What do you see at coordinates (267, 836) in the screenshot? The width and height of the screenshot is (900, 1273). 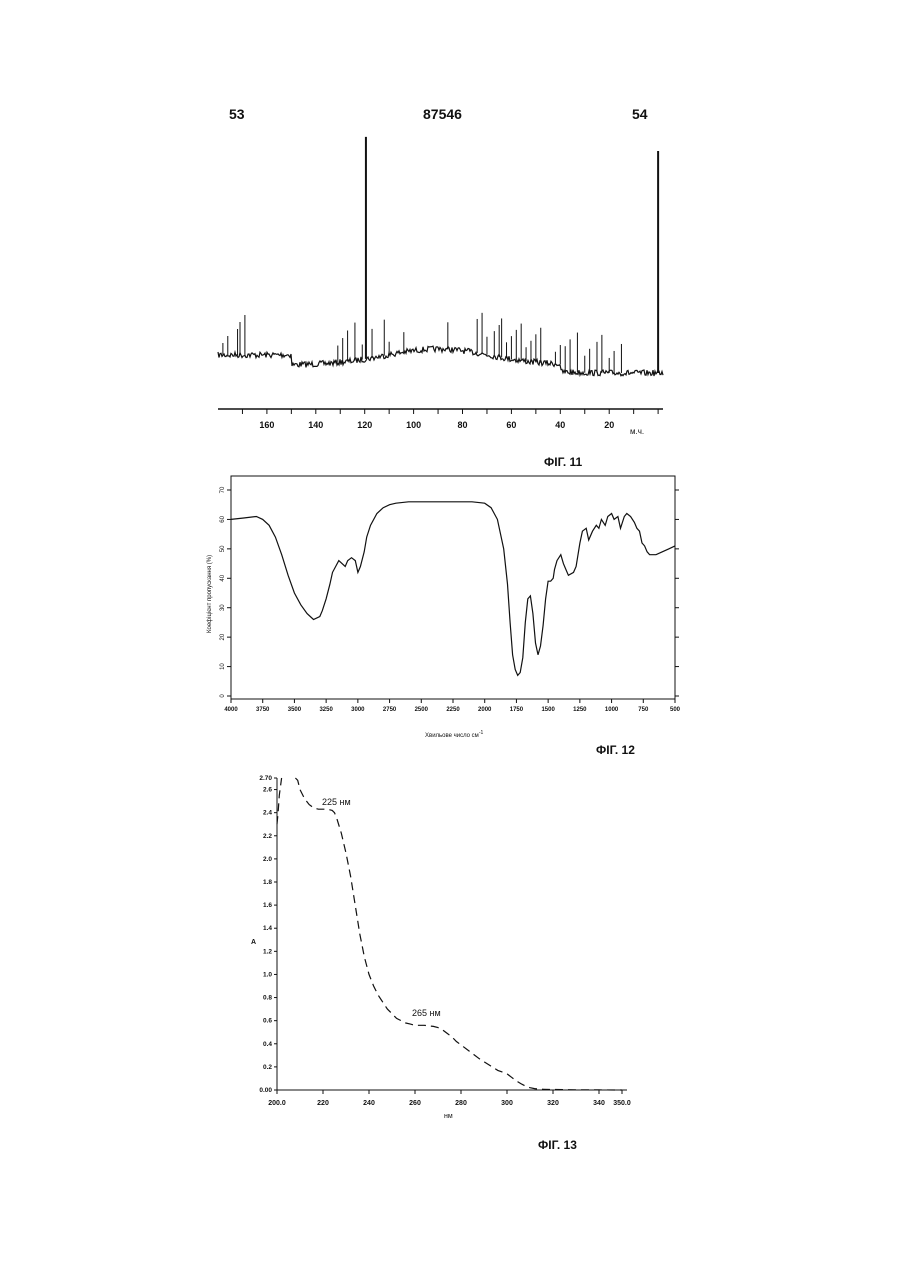 I see `fig13-y-tick-label: 2.2` at bounding box center [267, 836].